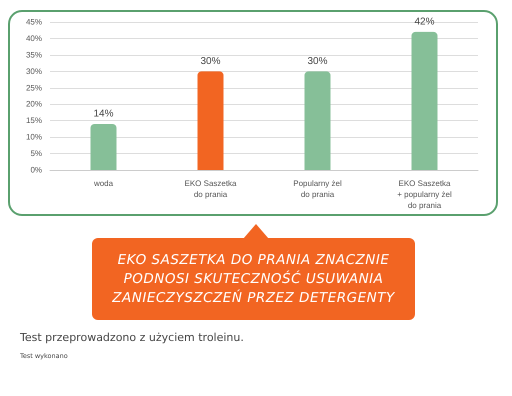  Describe the element at coordinates (424, 22) in the screenshot. I see `data-label: 42%` at that location.